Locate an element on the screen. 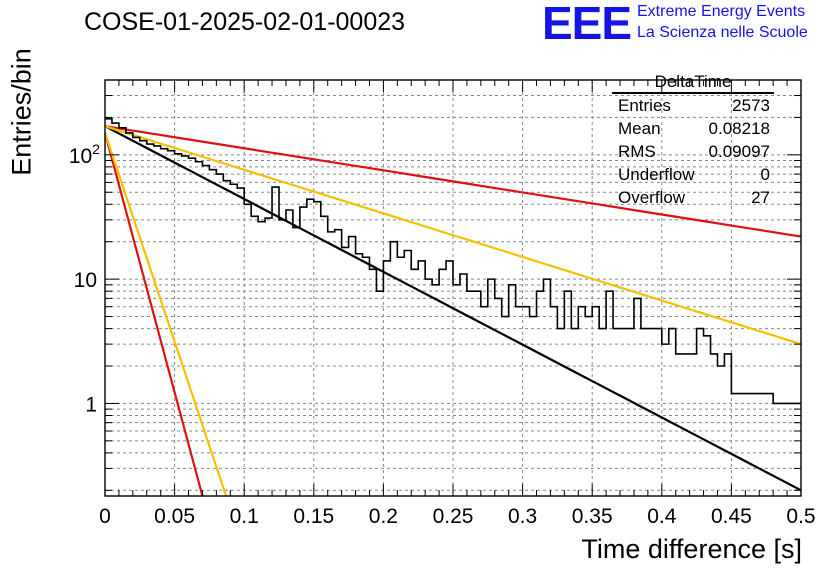  stats-row-overflow: Overflow 27 is located at coordinates (693, 197).